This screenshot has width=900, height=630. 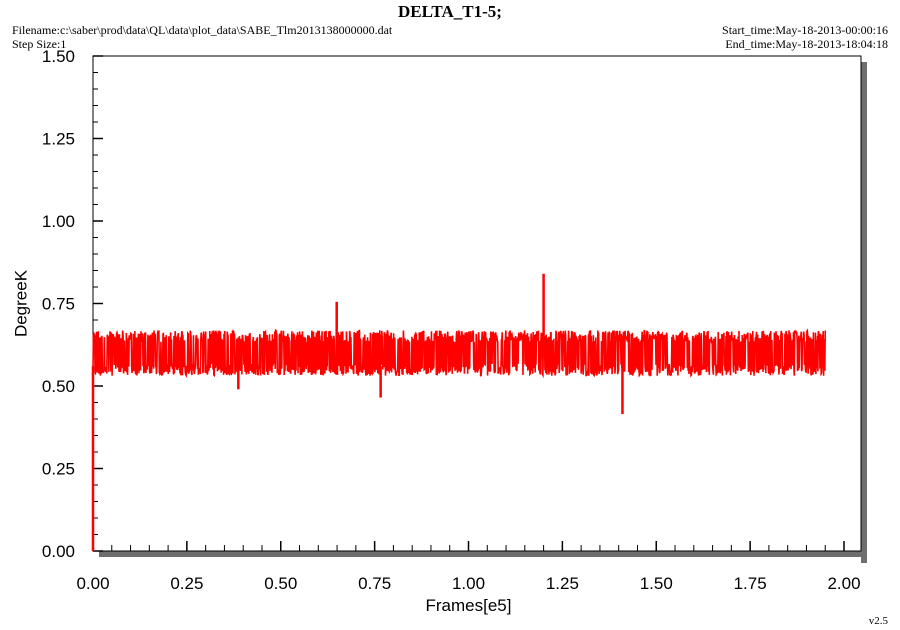 I want to click on y-tick-label: 0.25, so click(x=58, y=469).